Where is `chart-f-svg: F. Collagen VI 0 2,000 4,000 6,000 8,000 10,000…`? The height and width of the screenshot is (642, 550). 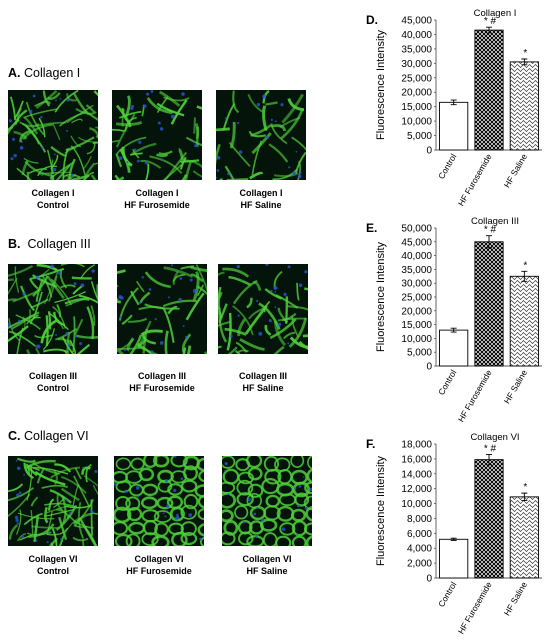 chart-f-svg: F. Collagen VI 0 2,000 4,000 6,000 8,000 10,000… is located at coordinates (454, 534).